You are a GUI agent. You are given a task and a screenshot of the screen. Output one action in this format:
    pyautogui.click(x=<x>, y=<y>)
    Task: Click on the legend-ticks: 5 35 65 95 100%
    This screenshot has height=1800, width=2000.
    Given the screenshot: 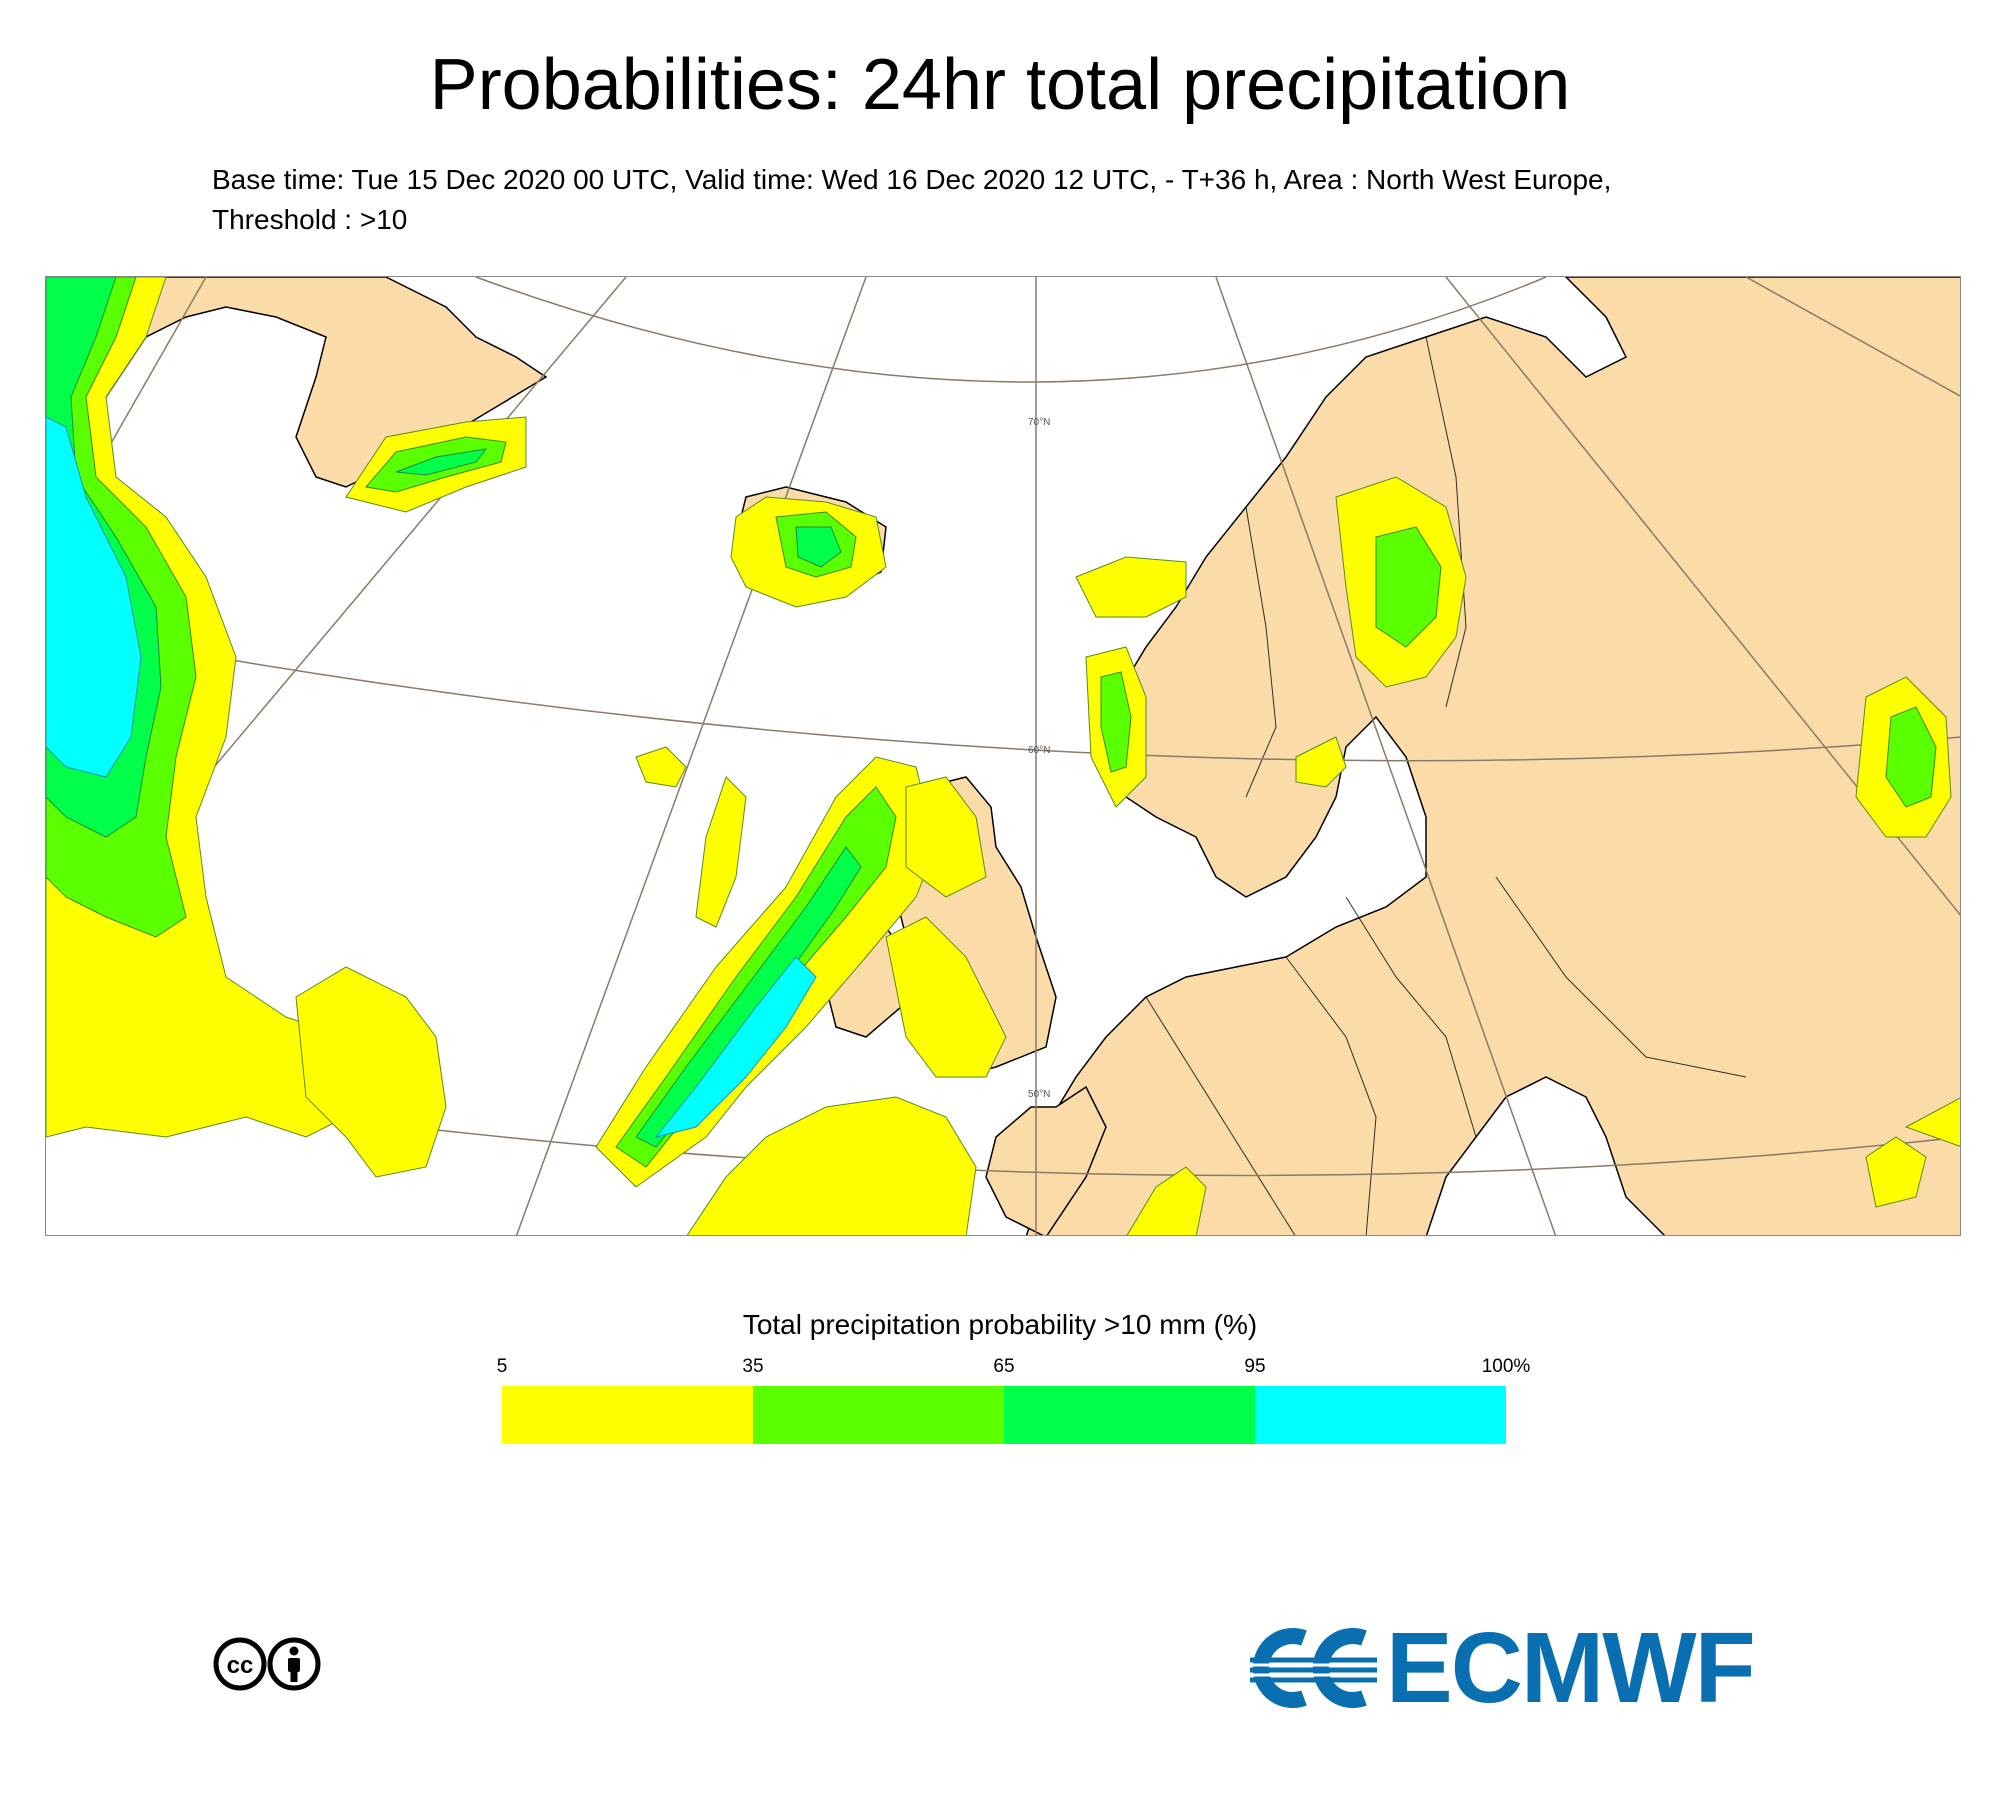 What is the action you would take?
    pyautogui.click(x=1014, y=1368)
    